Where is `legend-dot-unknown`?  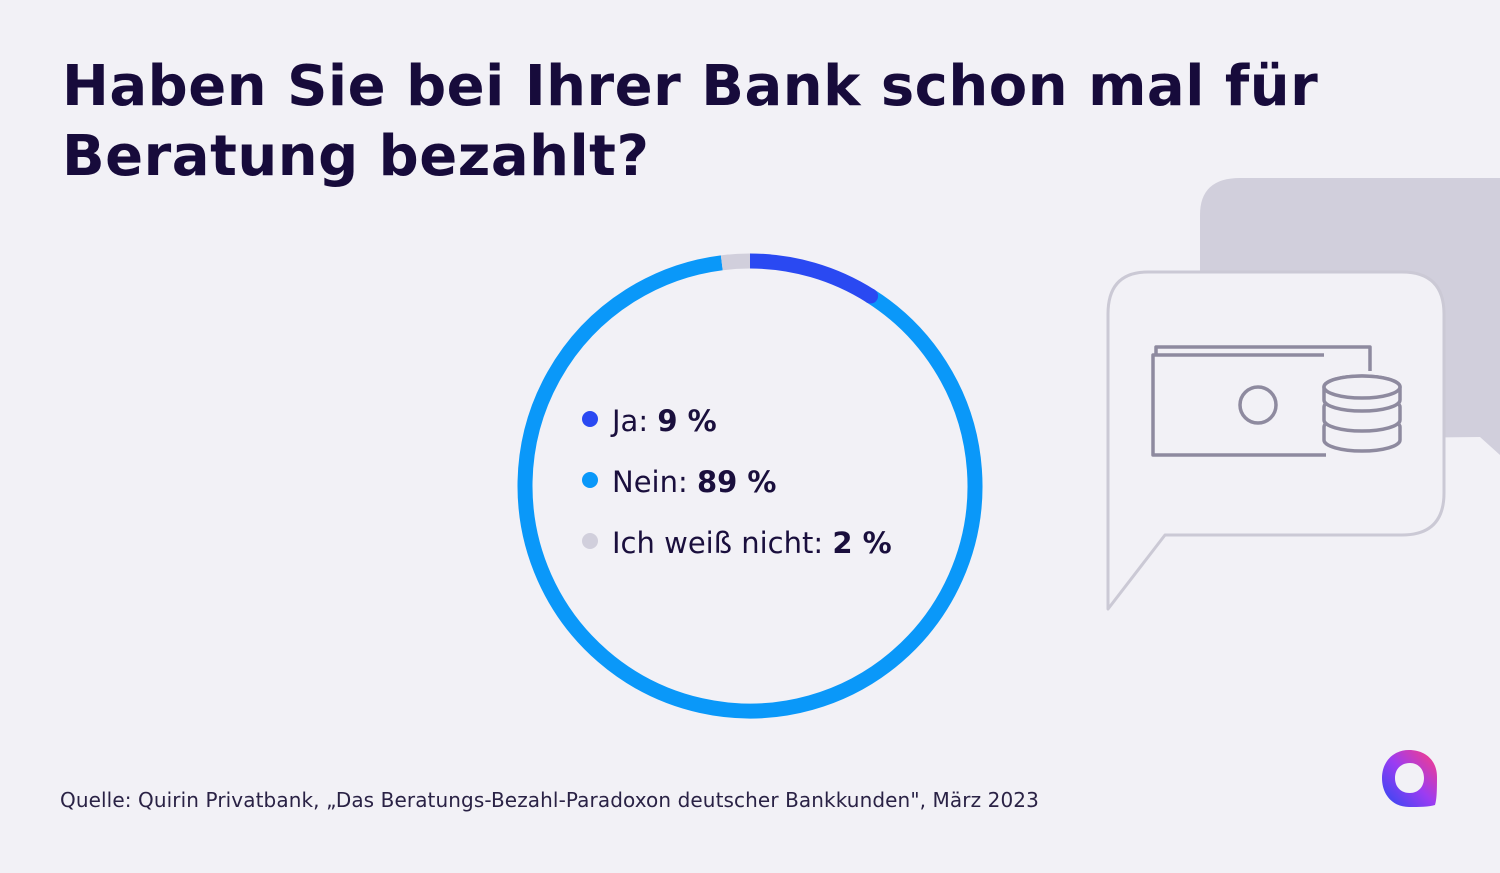
legend-dot-unknown is located at coordinates (590, 541).